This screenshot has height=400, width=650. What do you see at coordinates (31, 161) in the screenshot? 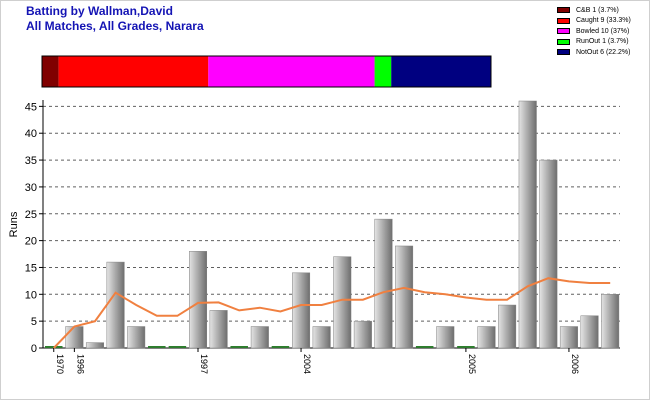
I see `y-tick-label: 35` at bounding box center [31, 161].